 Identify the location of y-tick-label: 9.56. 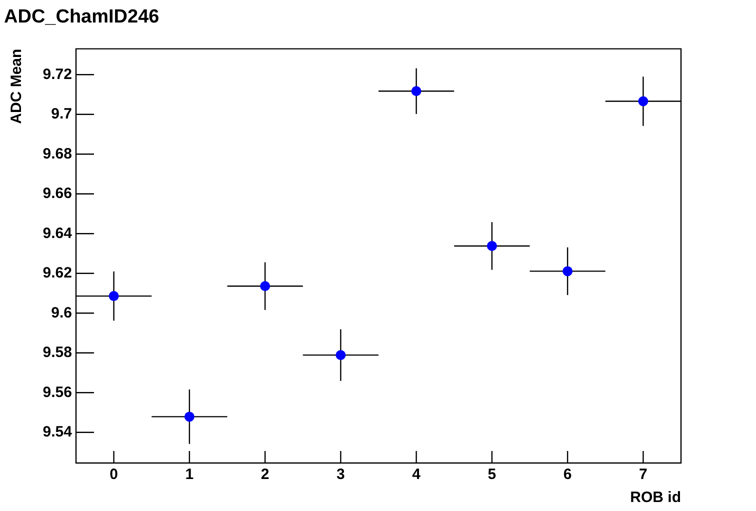
(57, 392).